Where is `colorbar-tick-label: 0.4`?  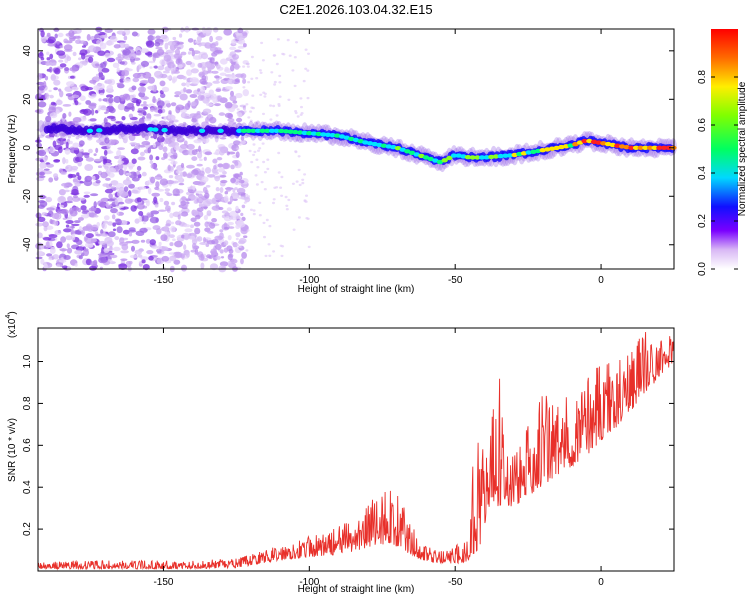
colorbar-tick-label: 0.4 is located at coordinates (702, 173).